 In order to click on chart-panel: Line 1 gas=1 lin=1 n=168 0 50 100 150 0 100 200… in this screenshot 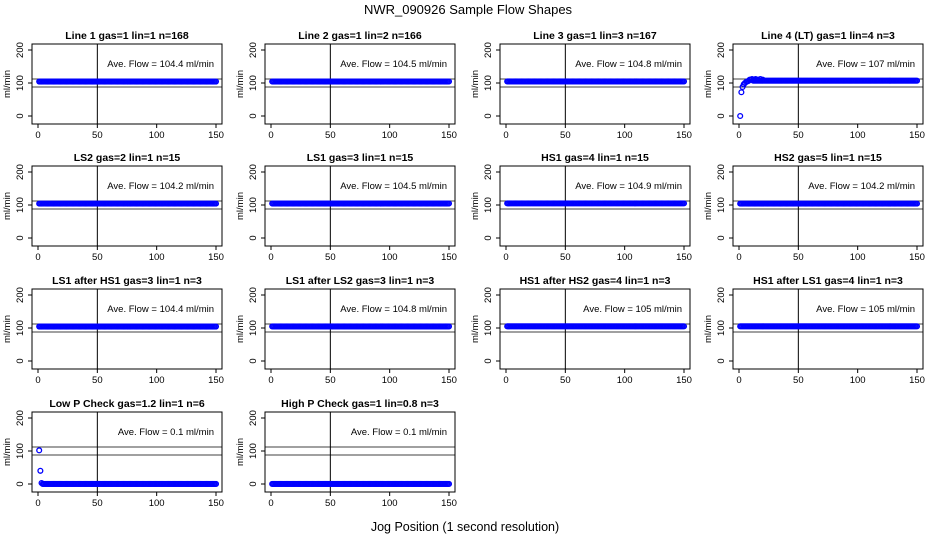, I will do `click(113, 85)`.